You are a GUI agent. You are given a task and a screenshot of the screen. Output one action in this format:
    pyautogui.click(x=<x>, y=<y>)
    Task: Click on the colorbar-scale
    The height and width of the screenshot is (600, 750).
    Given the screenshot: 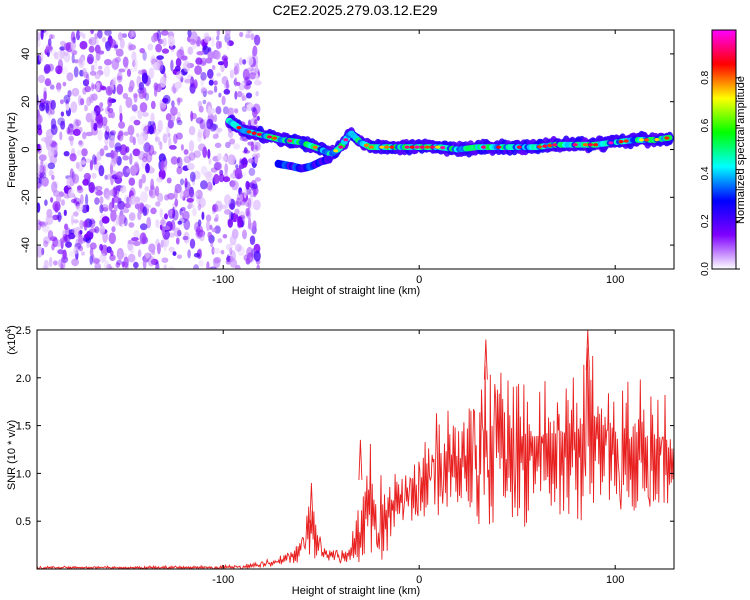 What is the action you would take?
    pyautogui.click(x=724, y=149)
    